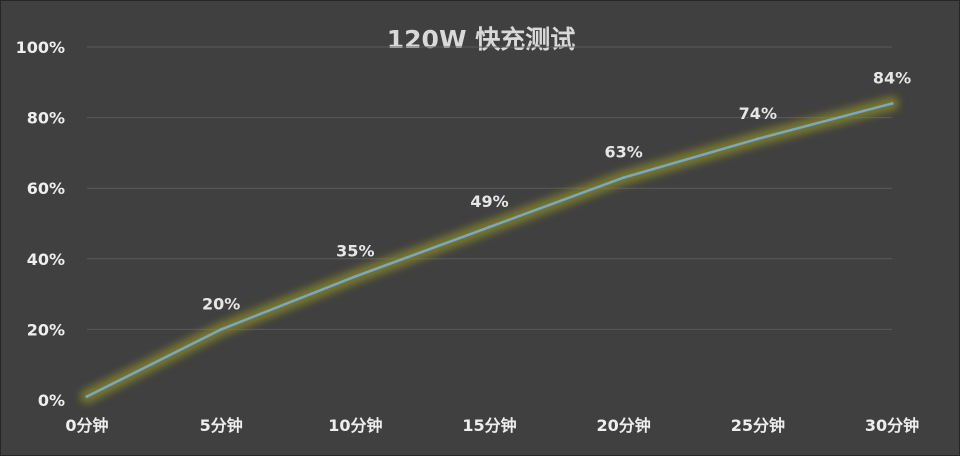 The height and width of the screenshot is (456, 960). Describe the element at coordinates (51, 400) in the screenshot. I see `y-tick-label: 0%` at that location.